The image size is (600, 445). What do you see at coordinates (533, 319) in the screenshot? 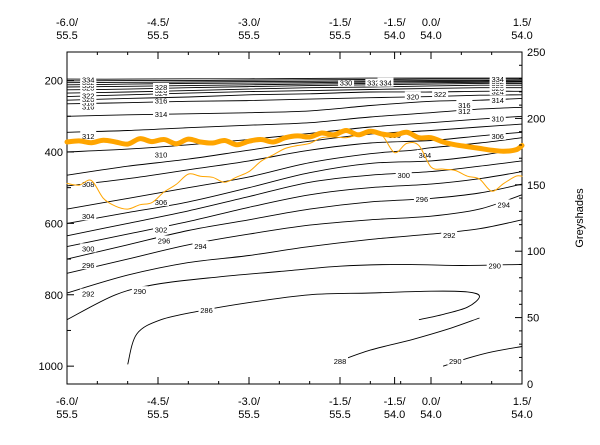
I see `right-tick-label: 50` at bounding box center [533, 319].